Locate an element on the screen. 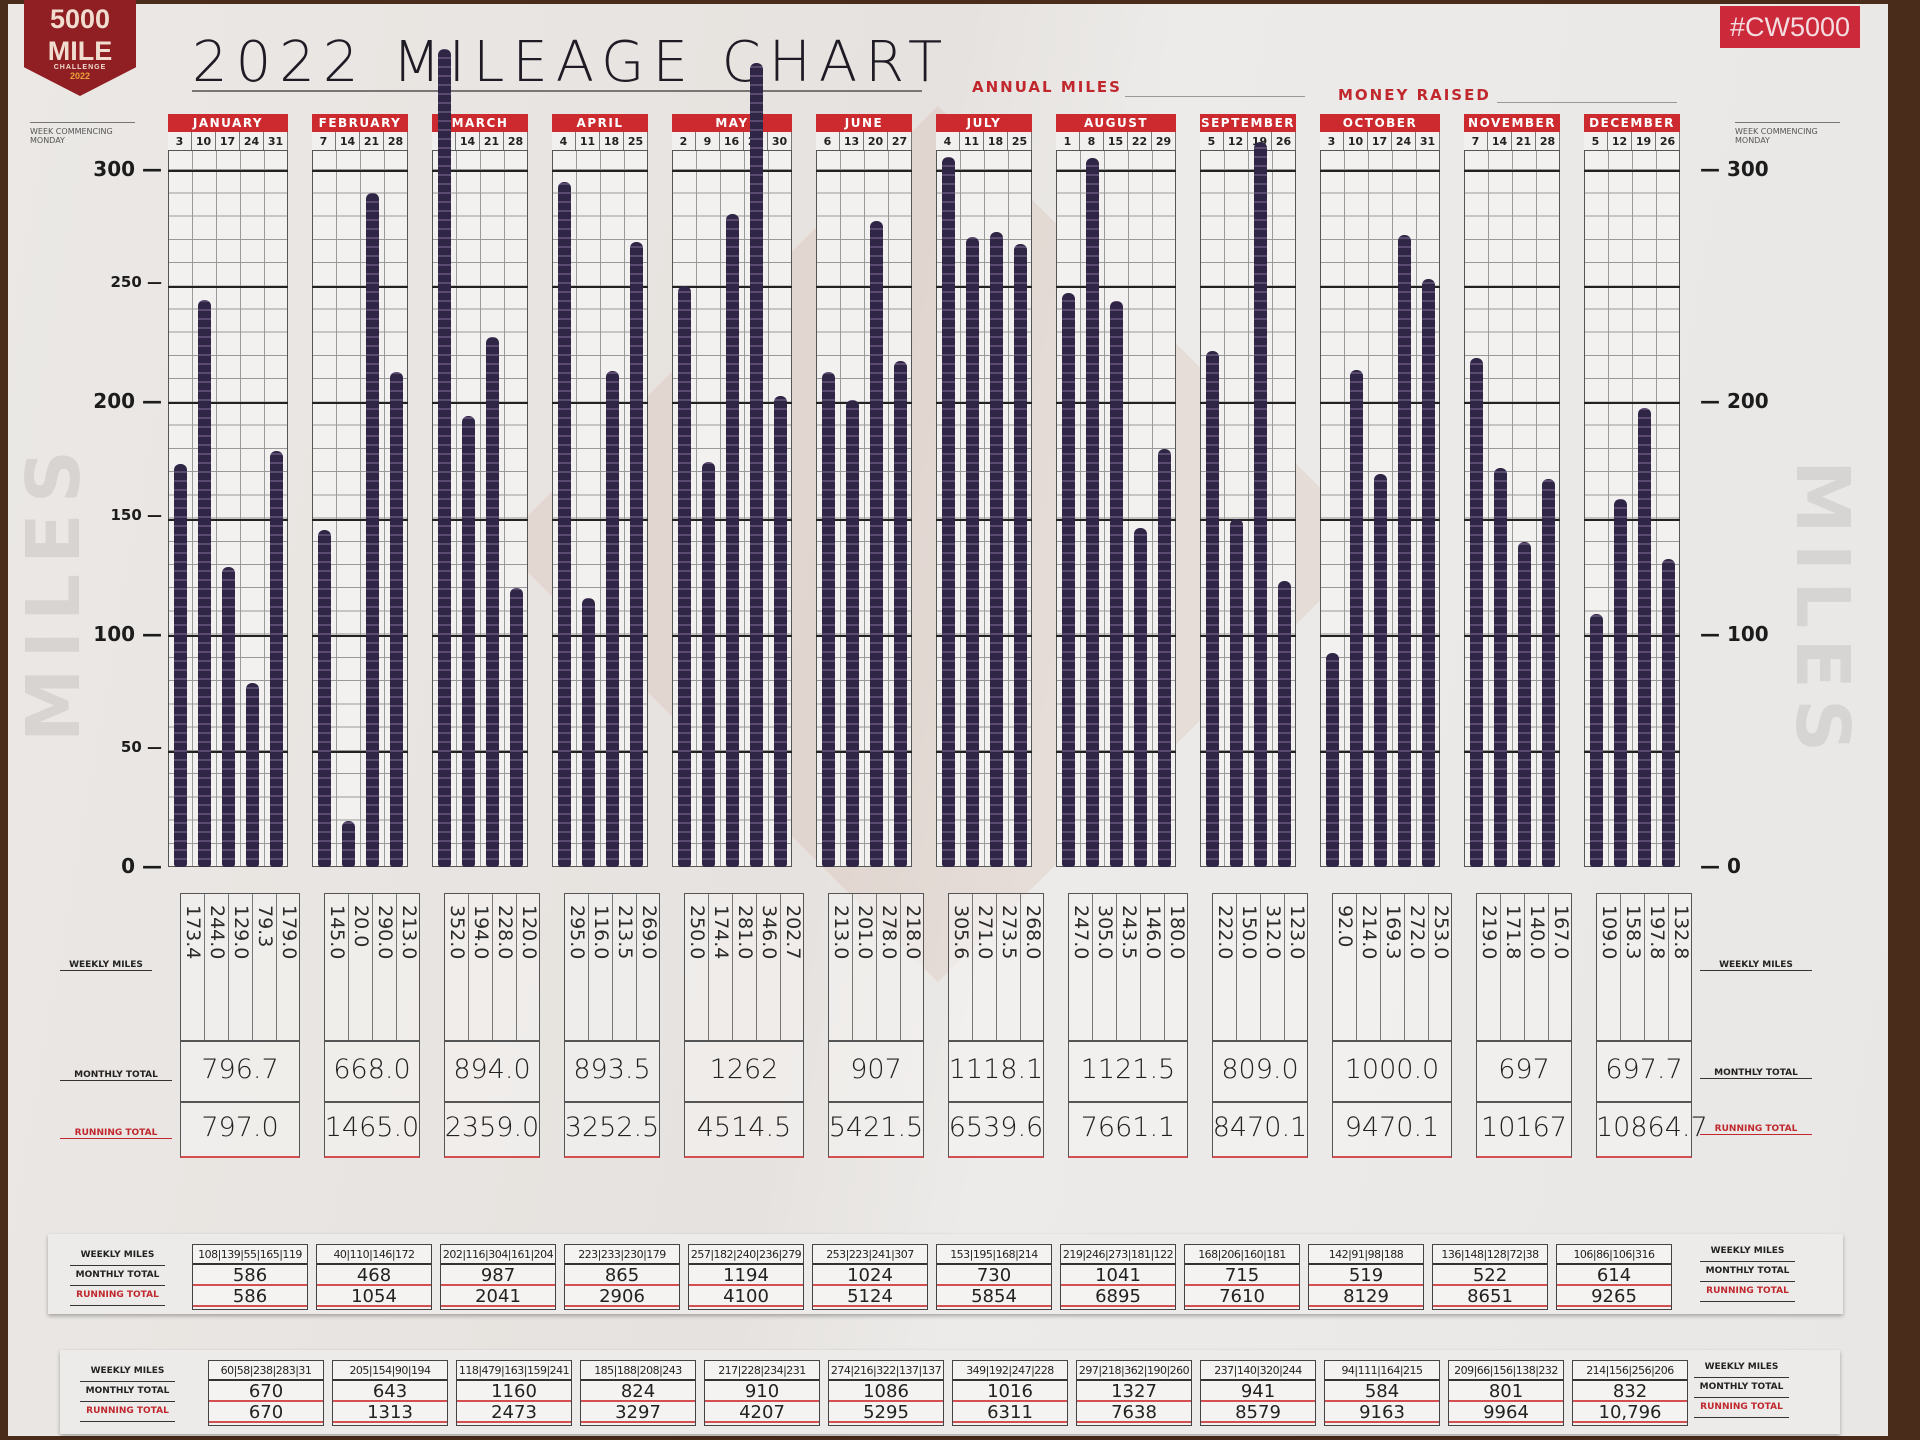 Image resolution: width=1920 pixels, height=1440 pixels. previous-monthly-total: 910 is located at coordinates (762, 1391).